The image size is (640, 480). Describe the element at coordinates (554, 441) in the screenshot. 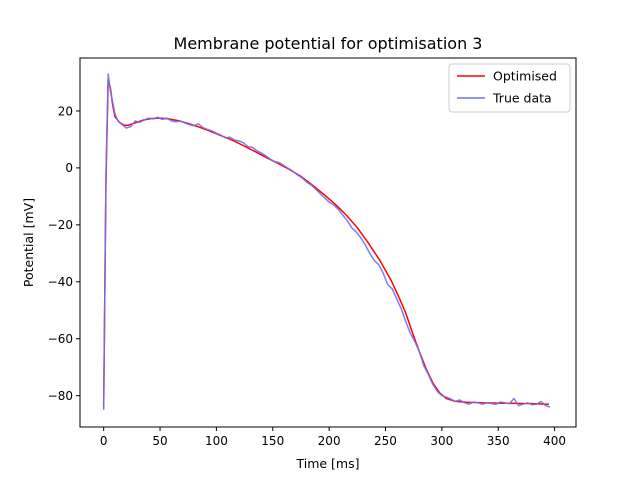

I see `x-tick-label: 400` at that location.